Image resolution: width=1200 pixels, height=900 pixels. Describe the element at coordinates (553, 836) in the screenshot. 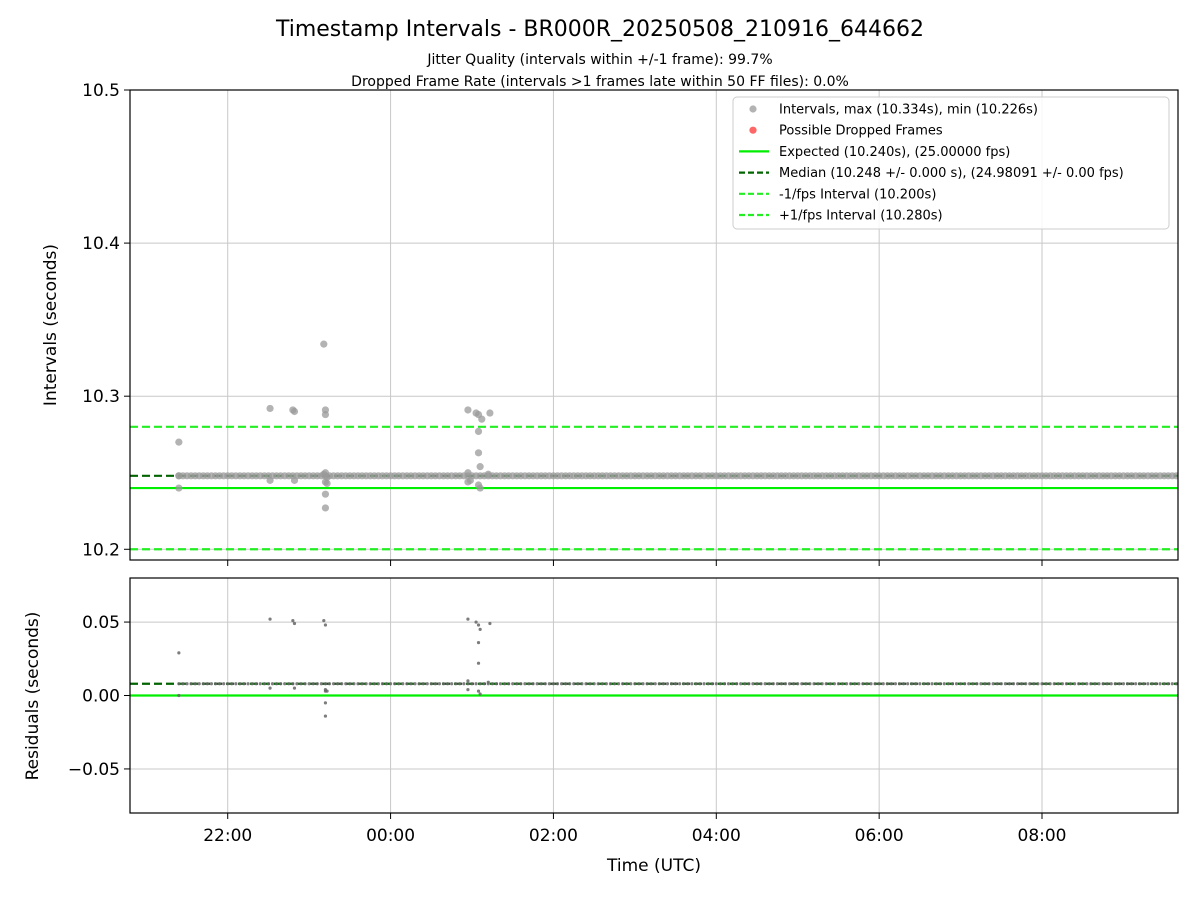

I see `x-tick-label: 02:00` at that location.